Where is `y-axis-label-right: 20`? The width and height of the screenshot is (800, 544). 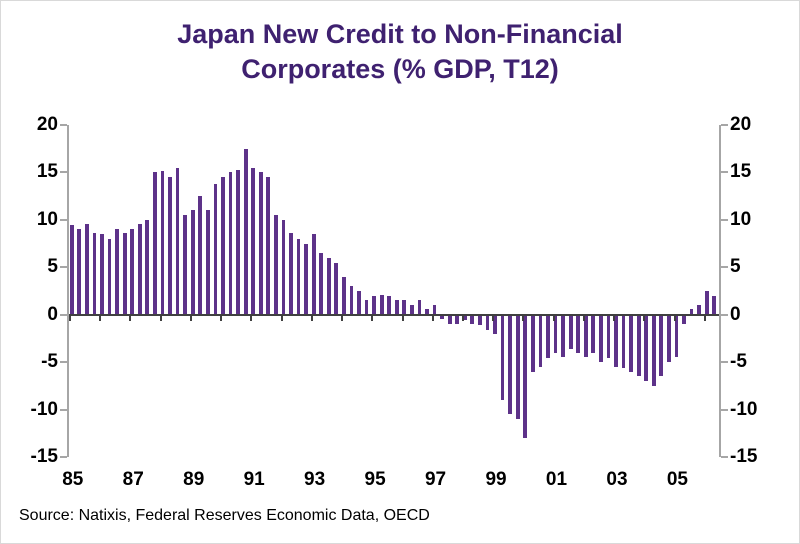
y-axis-label-right: 20 is located at coordinates (741, 124).